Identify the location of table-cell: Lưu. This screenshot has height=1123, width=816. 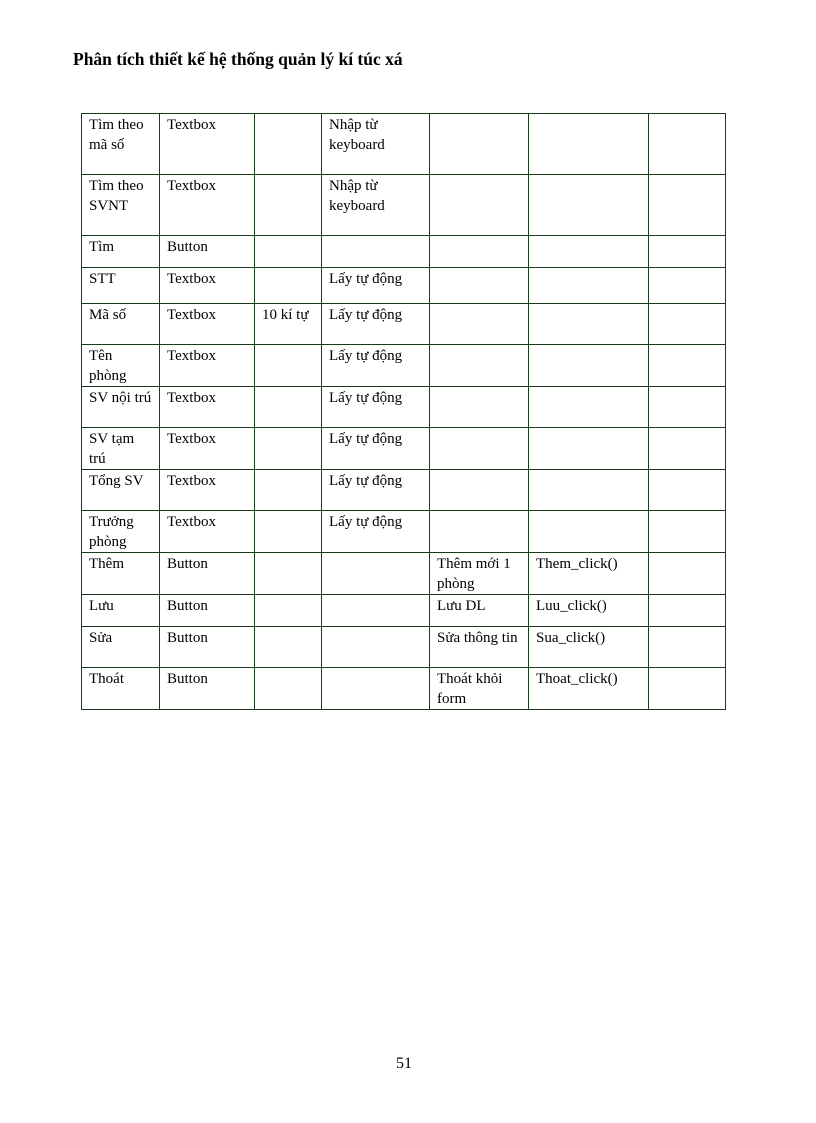
(120, 610).